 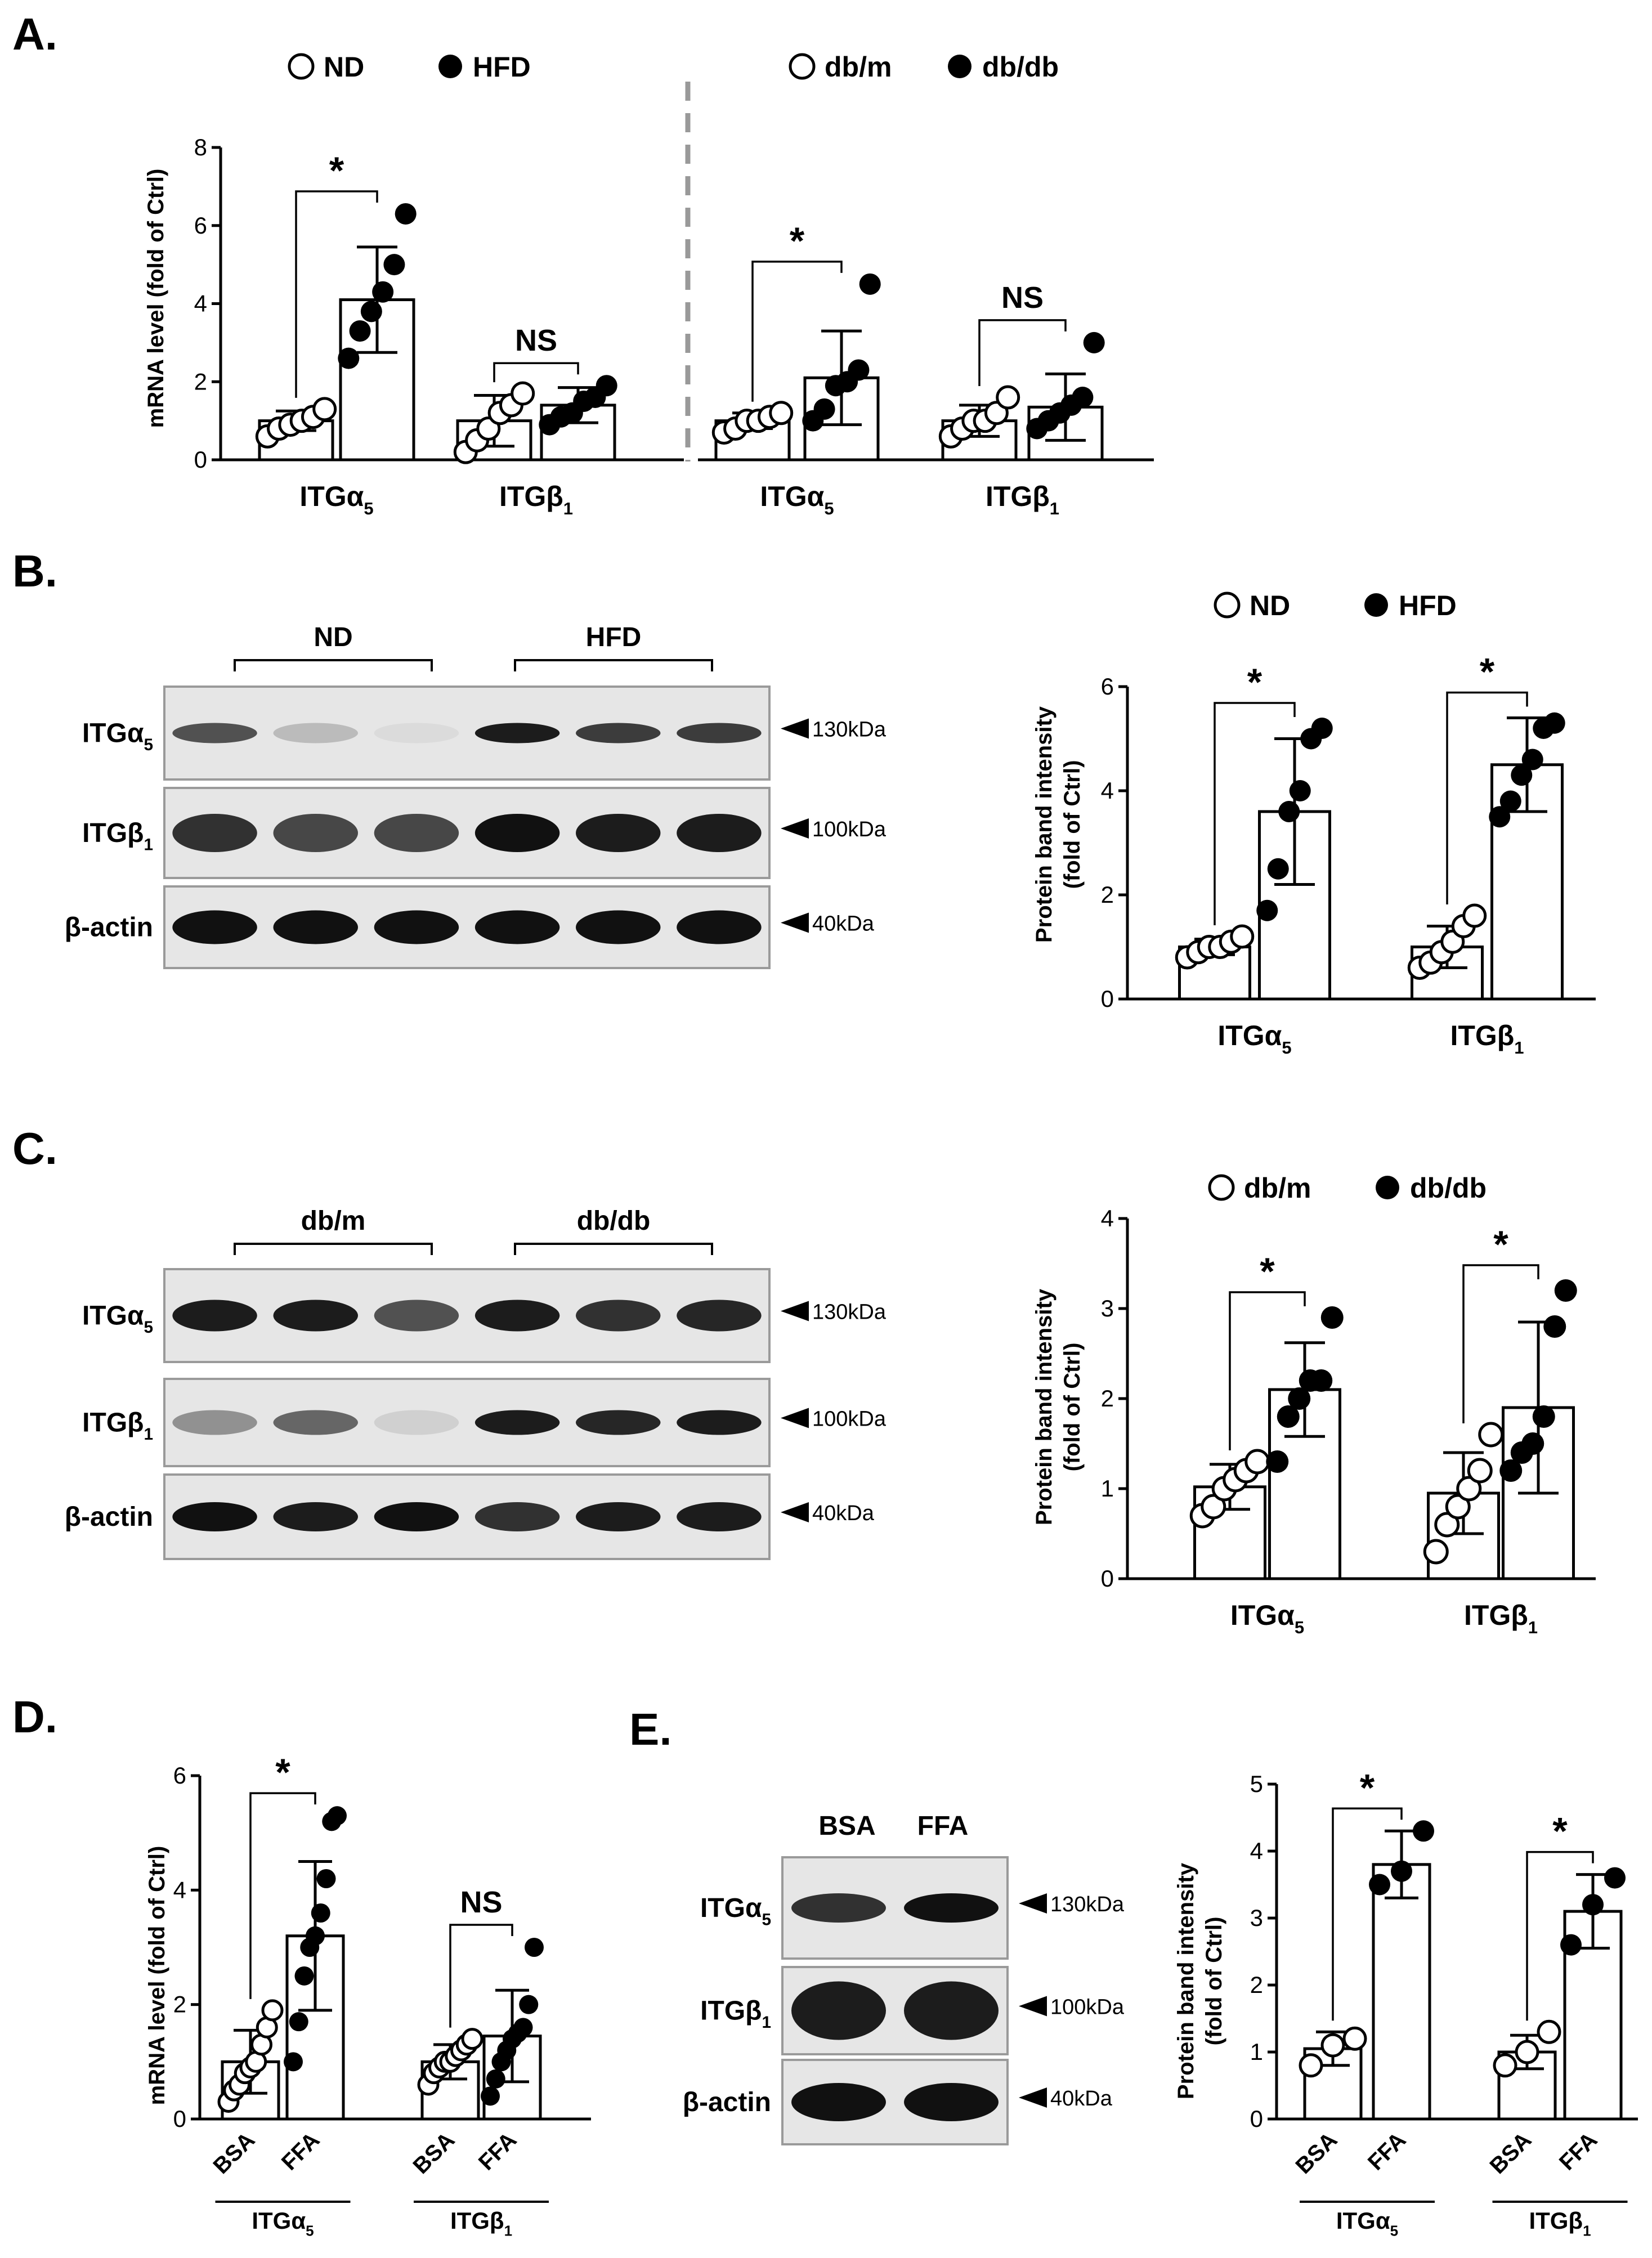 What do you see at coordinates (1428, 605) in the screenshot?
I see `legend-filled-label: HFD` at bounding box center [1428, 605].